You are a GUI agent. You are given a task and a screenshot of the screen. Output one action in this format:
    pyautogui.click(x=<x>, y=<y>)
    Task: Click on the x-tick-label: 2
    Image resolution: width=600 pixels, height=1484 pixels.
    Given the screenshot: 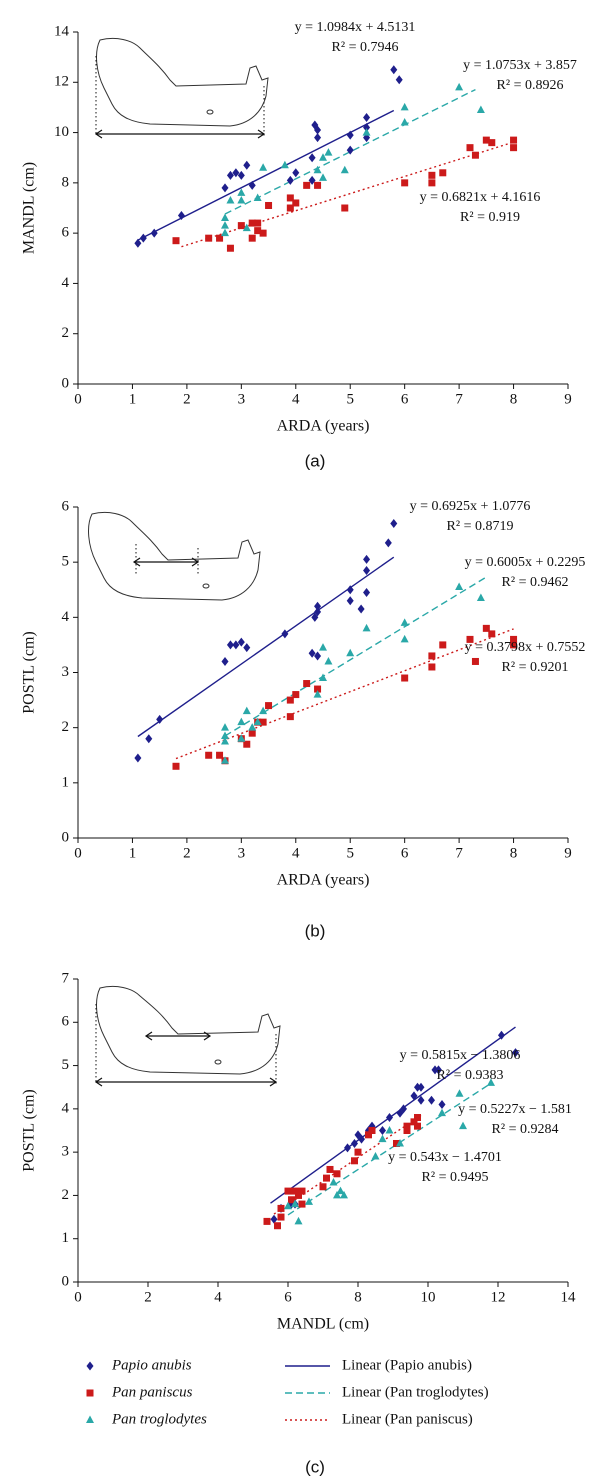 What is the action you would take?
    pyautogui.click(x=187, y=853)
    